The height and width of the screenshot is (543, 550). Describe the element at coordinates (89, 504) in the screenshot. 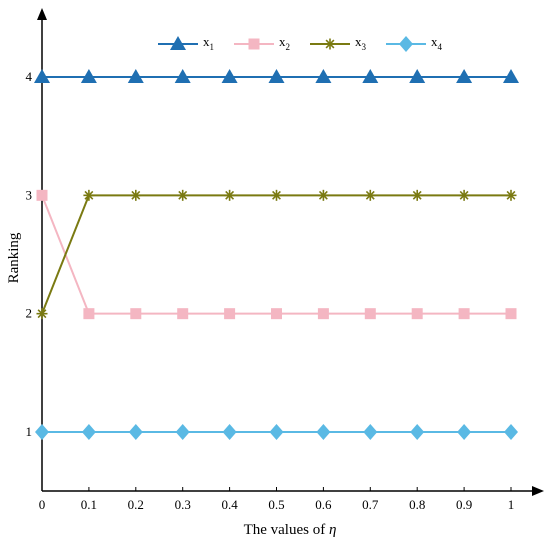

I see `x-tick-label: 0.1` at that location.